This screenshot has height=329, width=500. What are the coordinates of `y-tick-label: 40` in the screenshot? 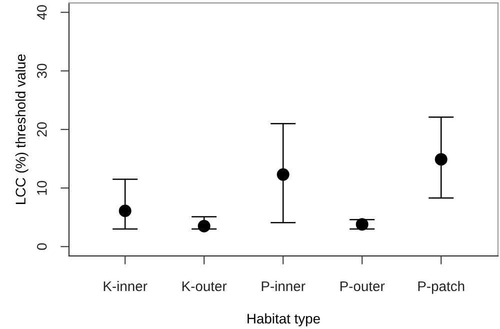 It's located at (41, 12).